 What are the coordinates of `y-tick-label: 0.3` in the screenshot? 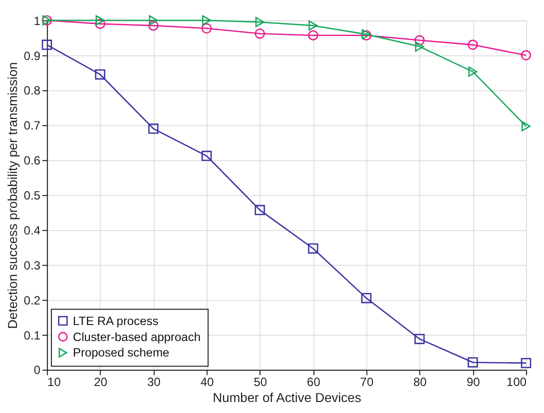 It's located at (32, 265).